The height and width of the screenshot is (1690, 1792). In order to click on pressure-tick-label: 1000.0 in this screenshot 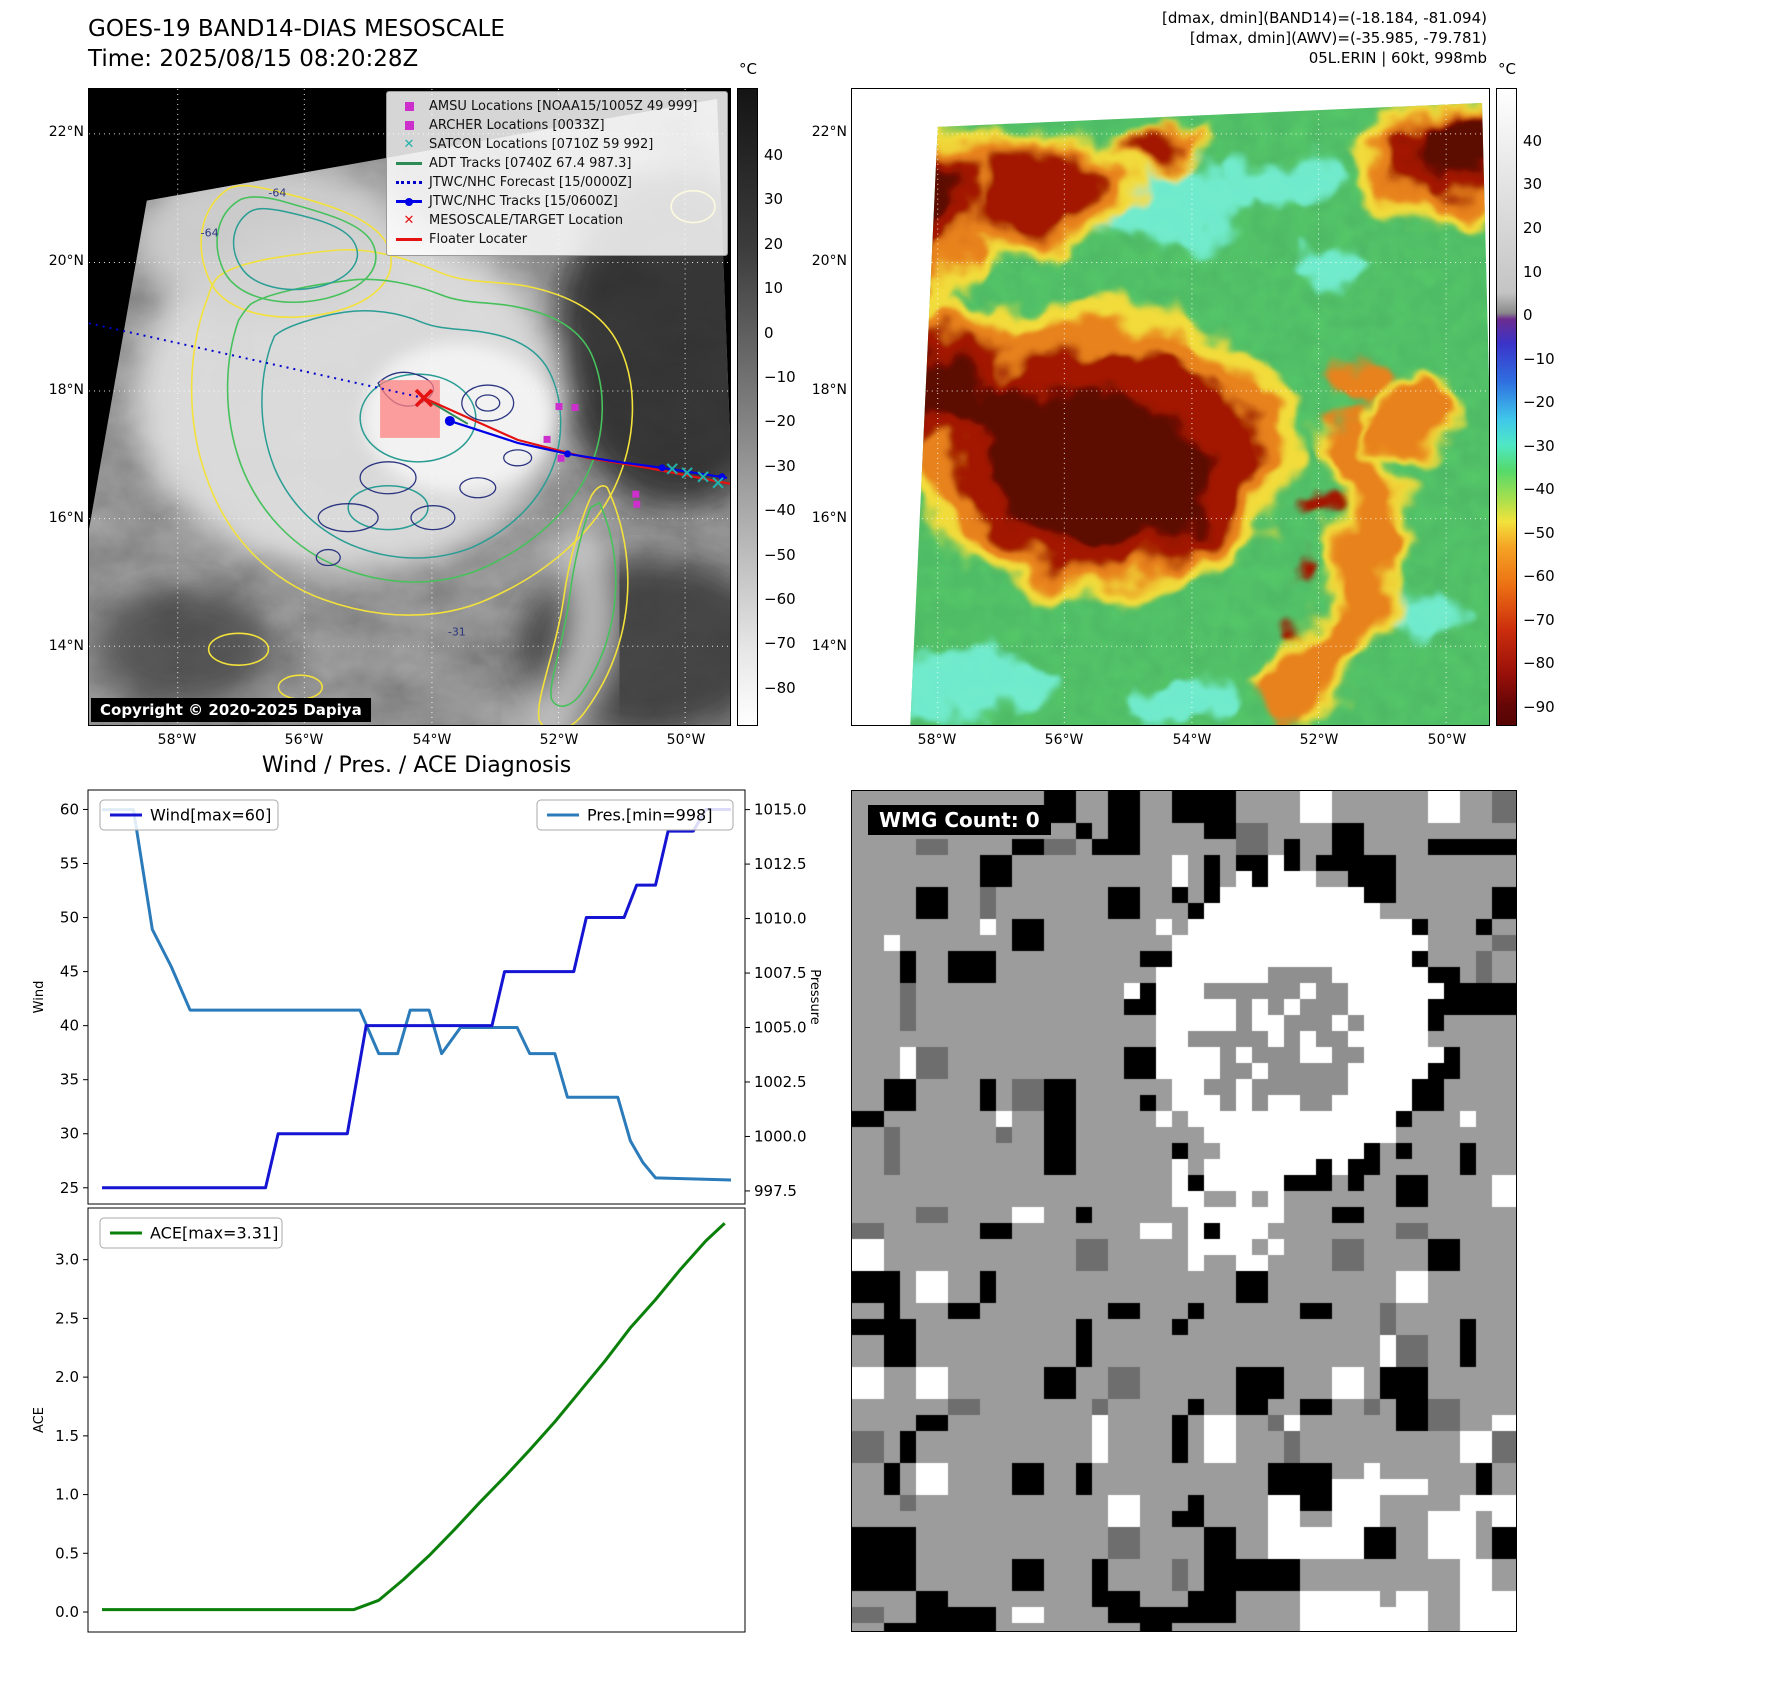, I will do `click(780, 1136)`.